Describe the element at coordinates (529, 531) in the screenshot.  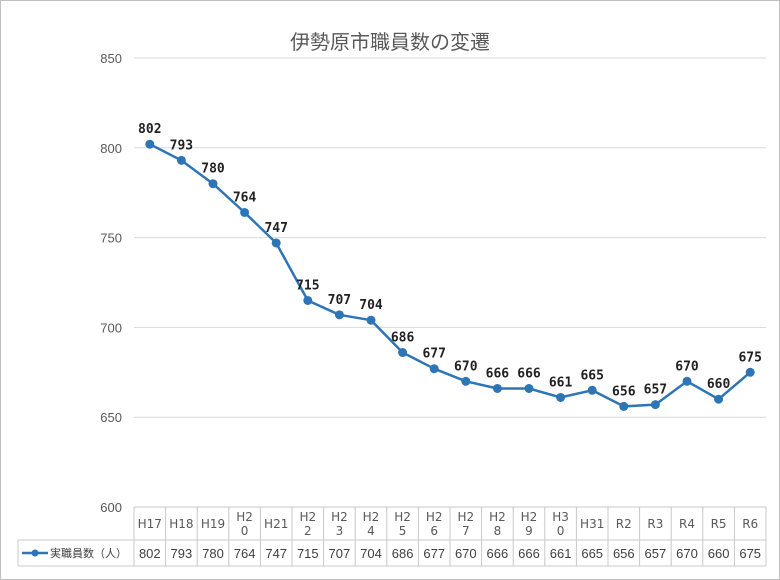
I see `category-label: 9` at that location.